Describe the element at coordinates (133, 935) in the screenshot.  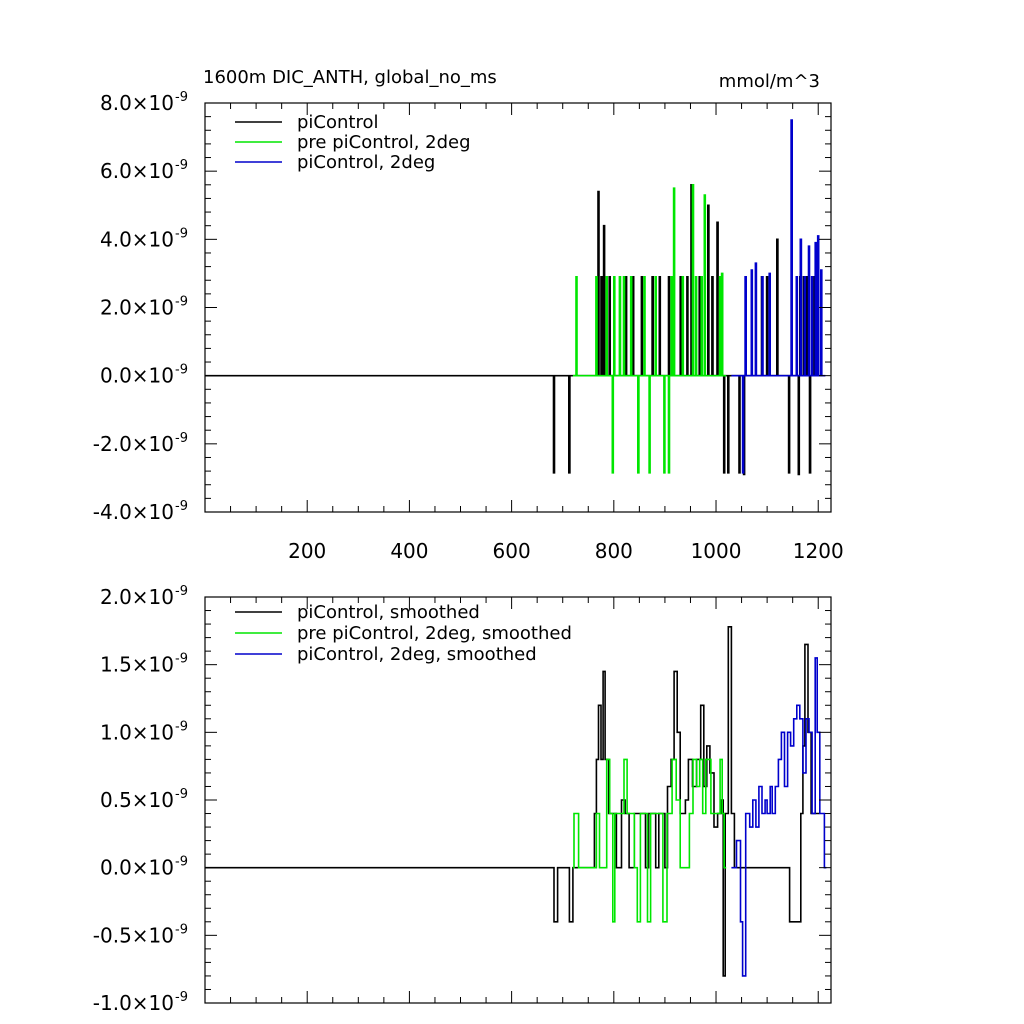
I see `y-tick-label: -0.5×10` at that location.